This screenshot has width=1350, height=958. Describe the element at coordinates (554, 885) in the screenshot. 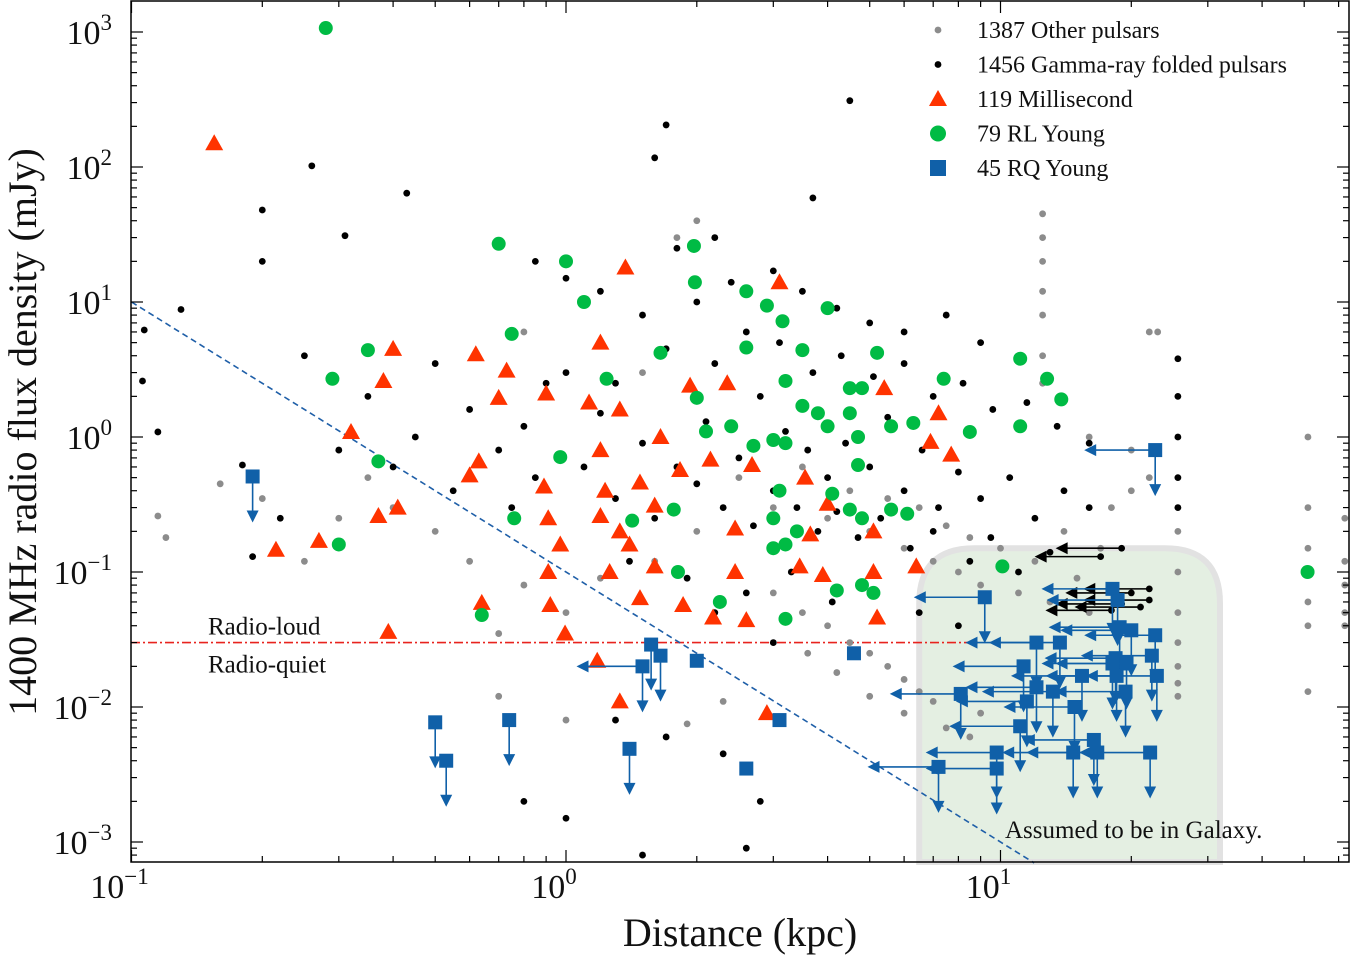

I see `x-tick-label: 10⁰` at that location.